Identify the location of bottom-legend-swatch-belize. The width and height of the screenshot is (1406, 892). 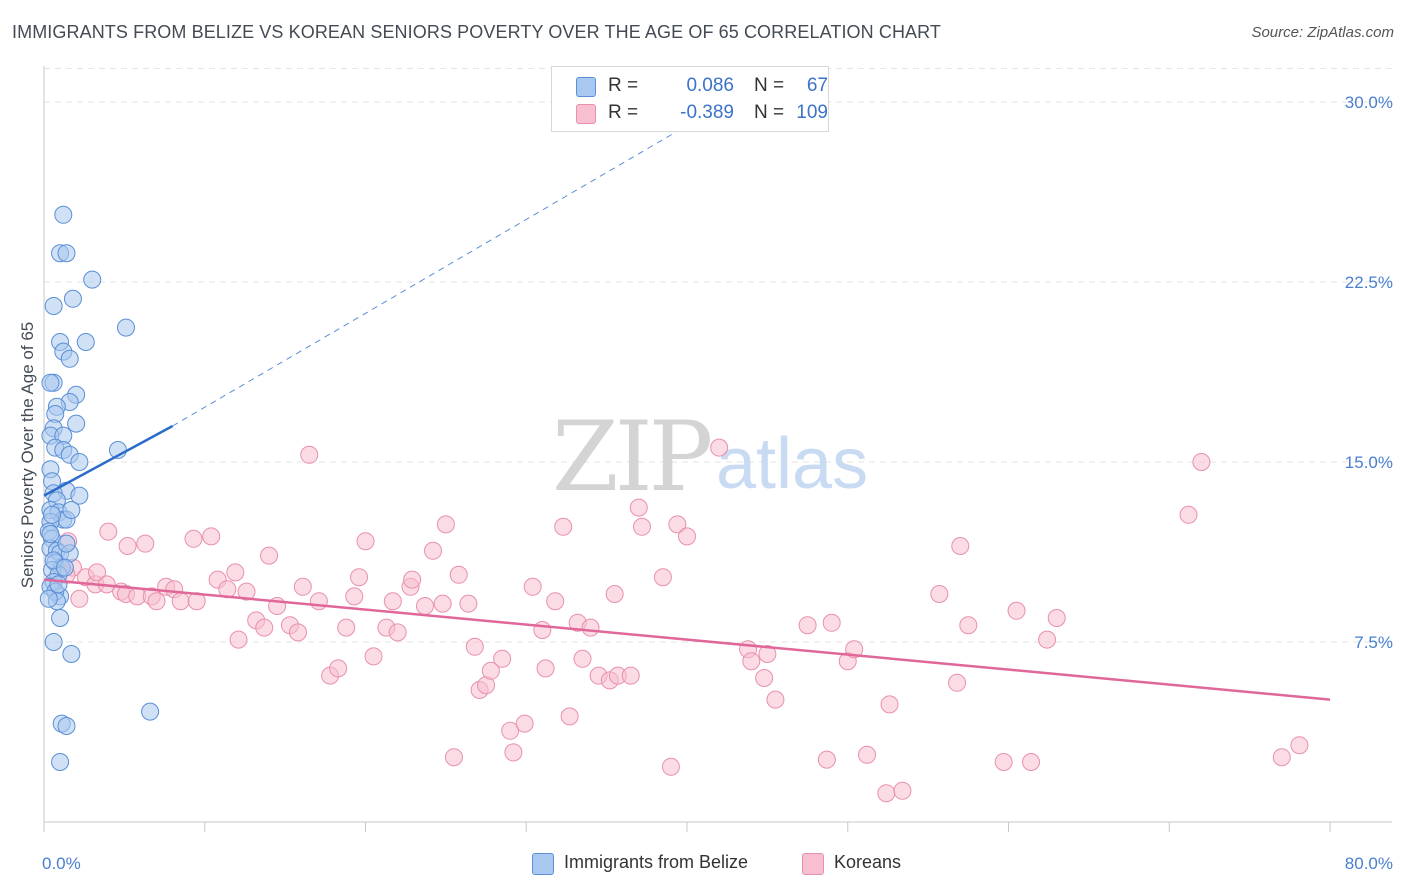
(543, 864).